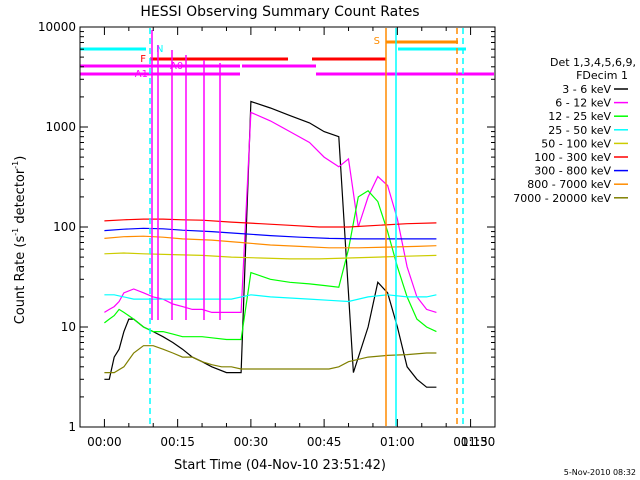 The width and height of the screenshot is (640, 480). What do you see at coordinates (586, 89) in the screenshot?
I see `legend-label-0: 3 - 6 keV` at bounding box center [586, 89].